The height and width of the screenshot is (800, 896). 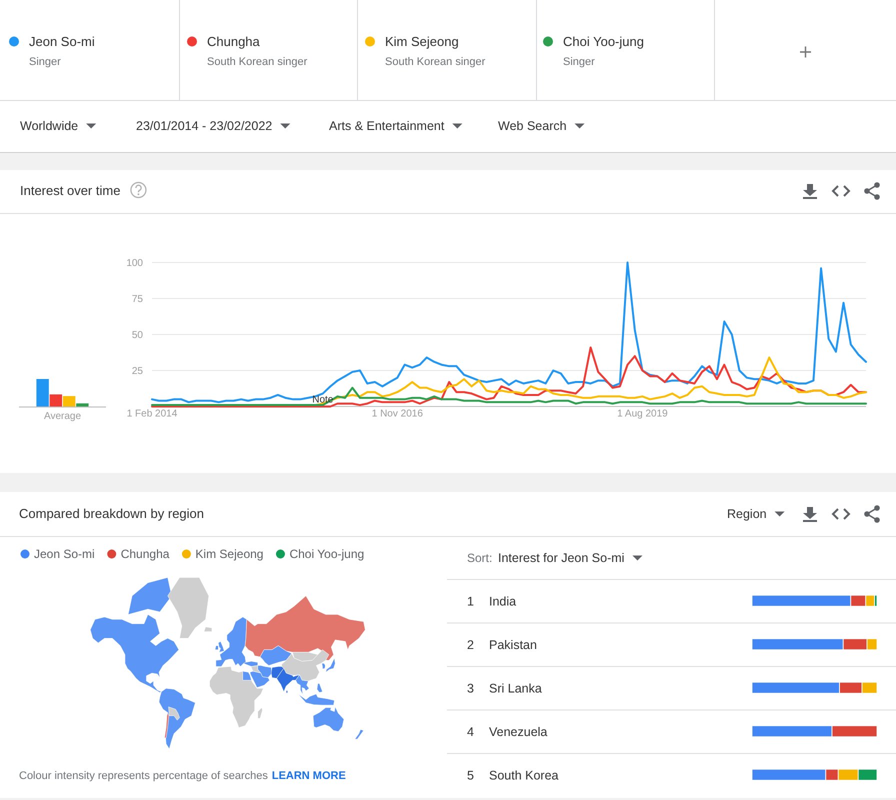 I want to click on y-tick-label: 25, so click(x=138, y=371).